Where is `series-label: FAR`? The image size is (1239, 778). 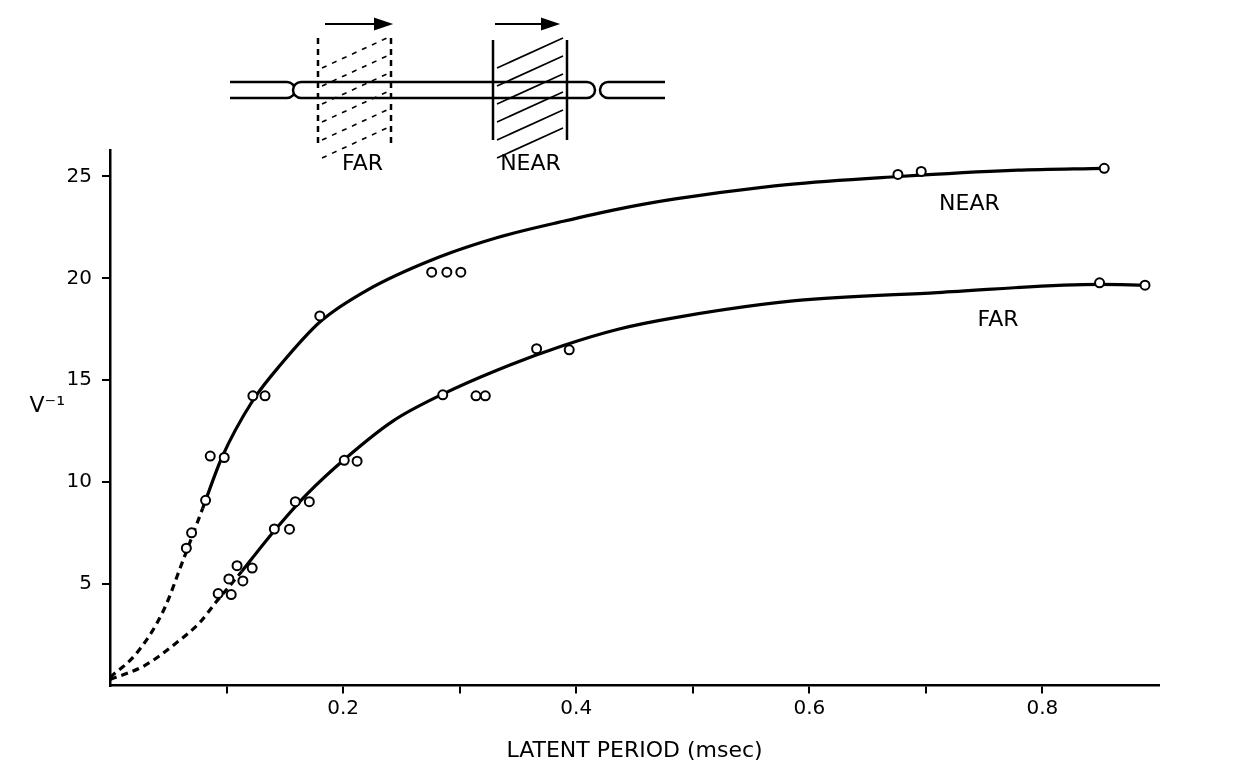 series-label: FAR is located at coordinates (998, 319).